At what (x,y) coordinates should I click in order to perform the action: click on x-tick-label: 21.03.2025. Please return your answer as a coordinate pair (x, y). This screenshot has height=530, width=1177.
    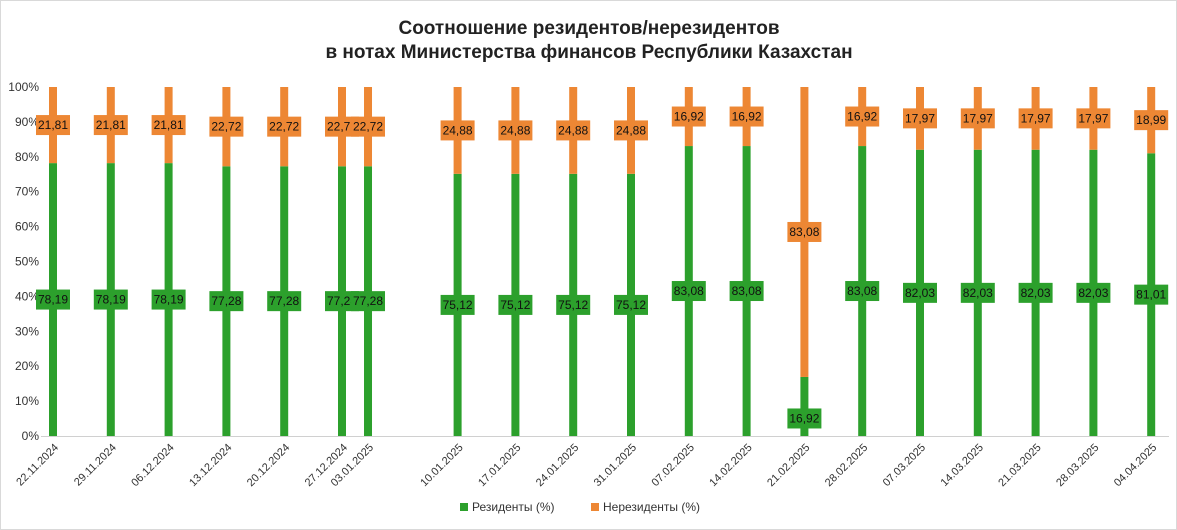
    Looking at the image, I should click on (1019, 465).